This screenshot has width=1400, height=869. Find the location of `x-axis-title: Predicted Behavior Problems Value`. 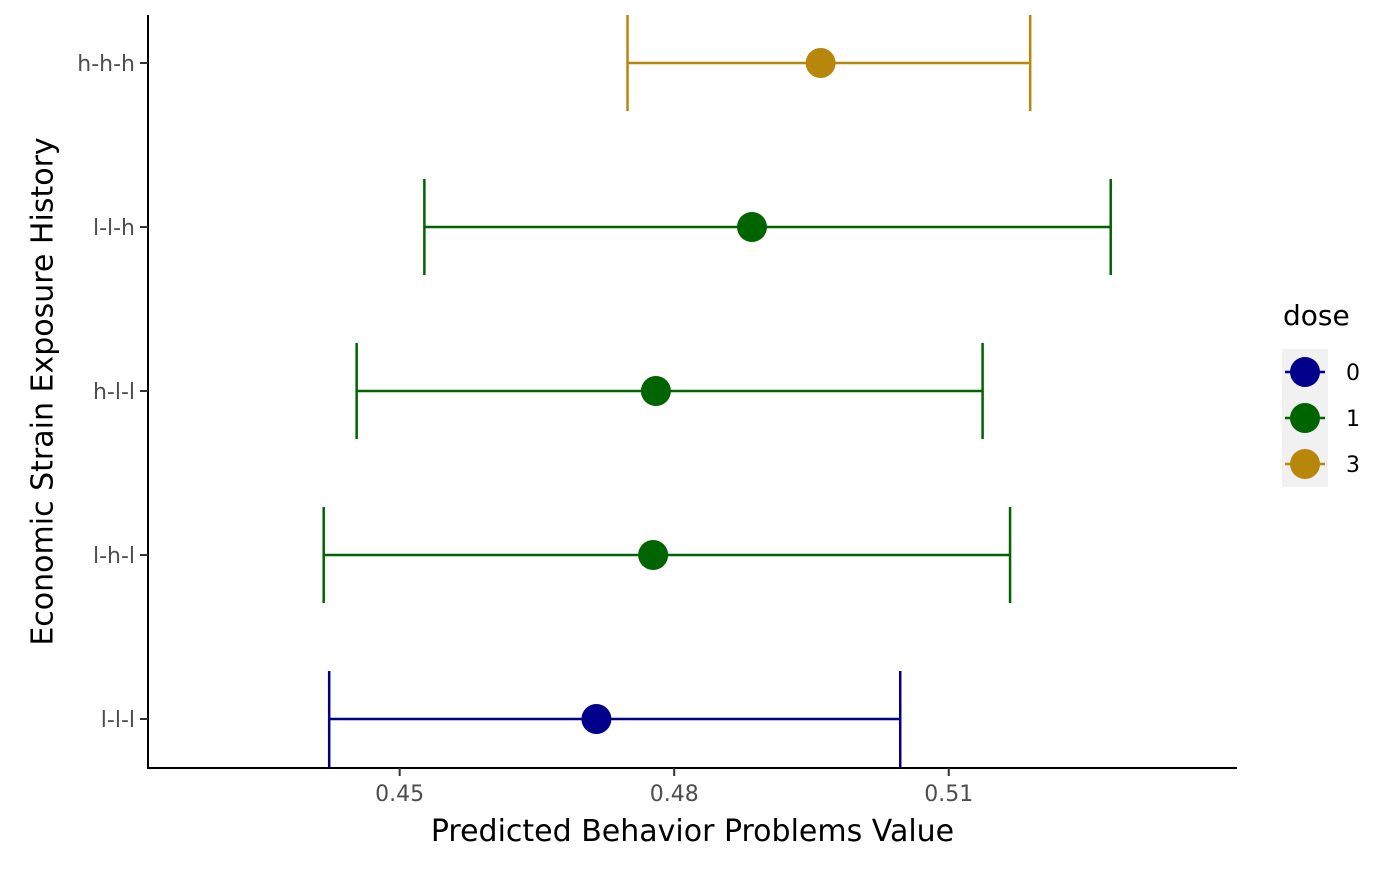

x-axis-title: Predicted Behavior Problems Value is located at coordinates (692, 831).